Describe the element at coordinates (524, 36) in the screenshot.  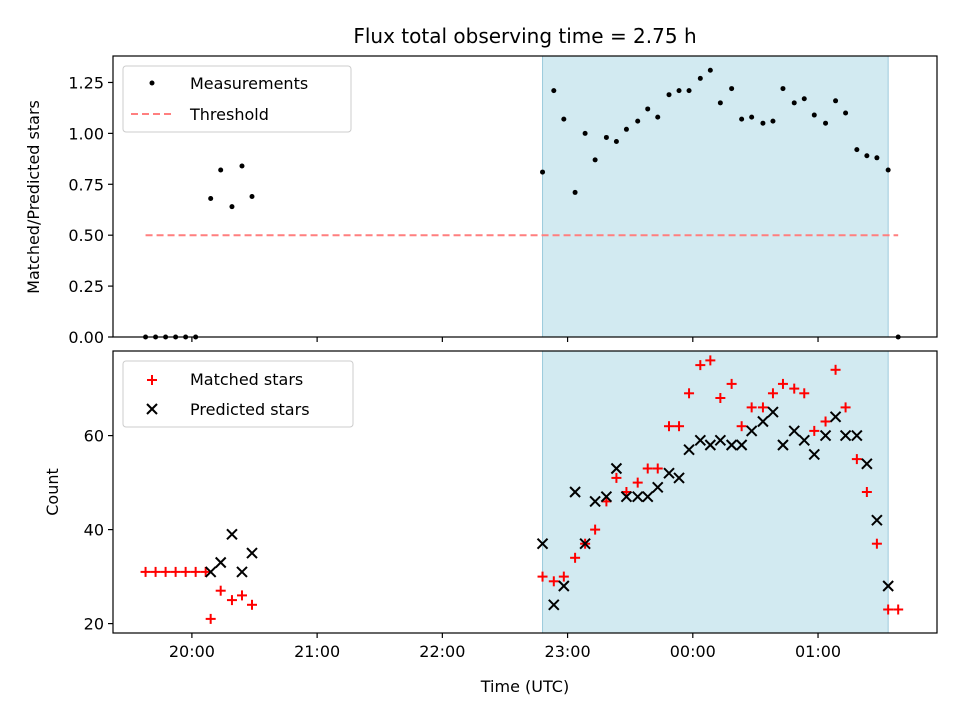
I see `chart-title: Flux total observing time = 2.75 h` at that location.